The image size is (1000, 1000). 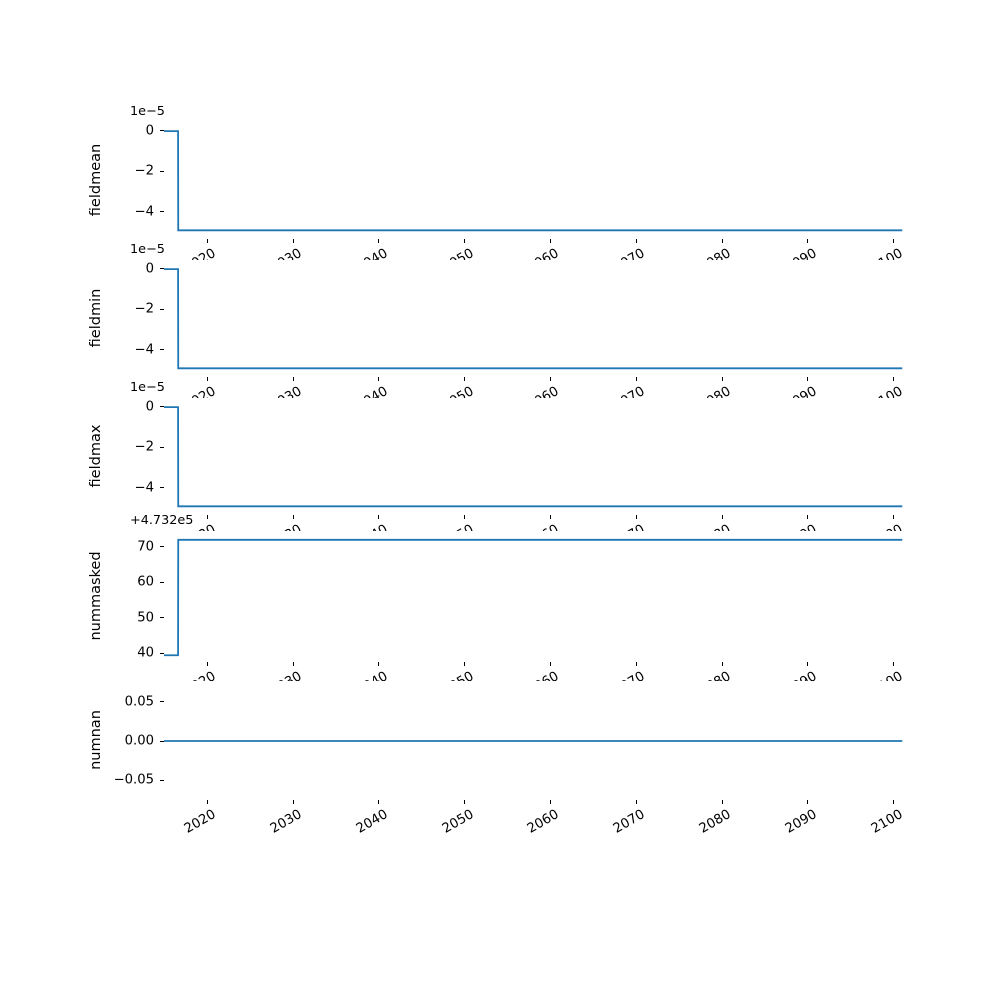 What do you see at coordinates (715, 822) in the screenshot?
I see `x-tick-label: 2080` at bounding box center [715, 822].